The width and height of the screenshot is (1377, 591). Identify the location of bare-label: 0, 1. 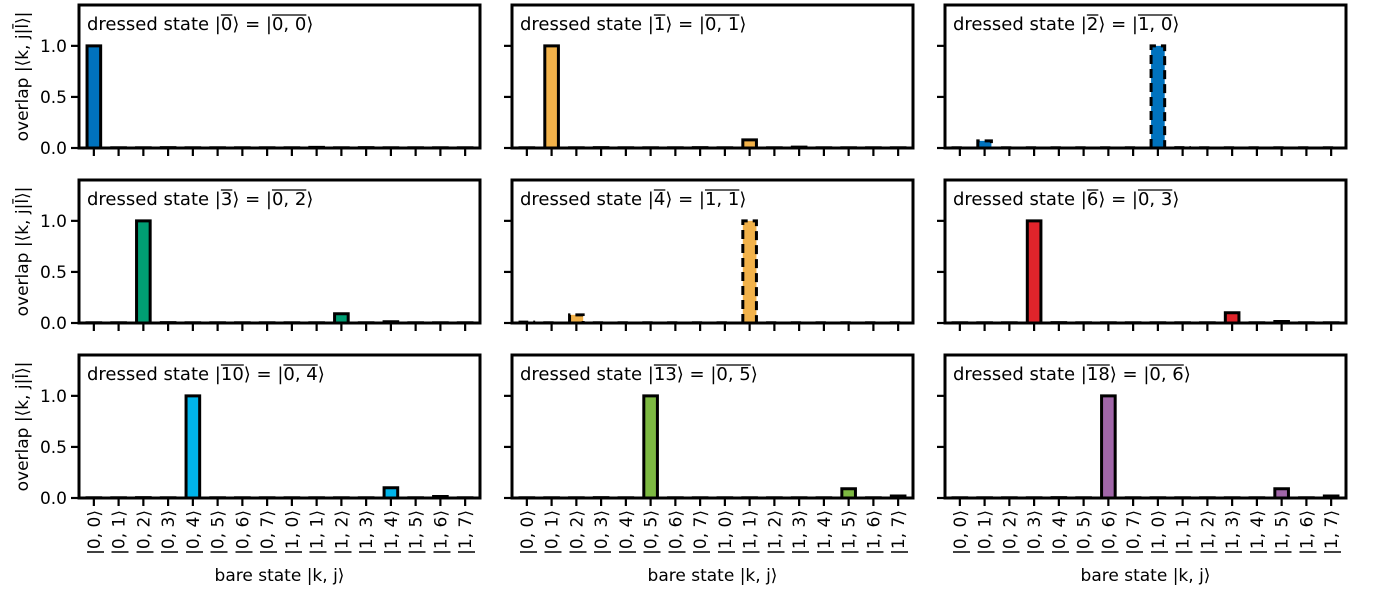
(722, 24).